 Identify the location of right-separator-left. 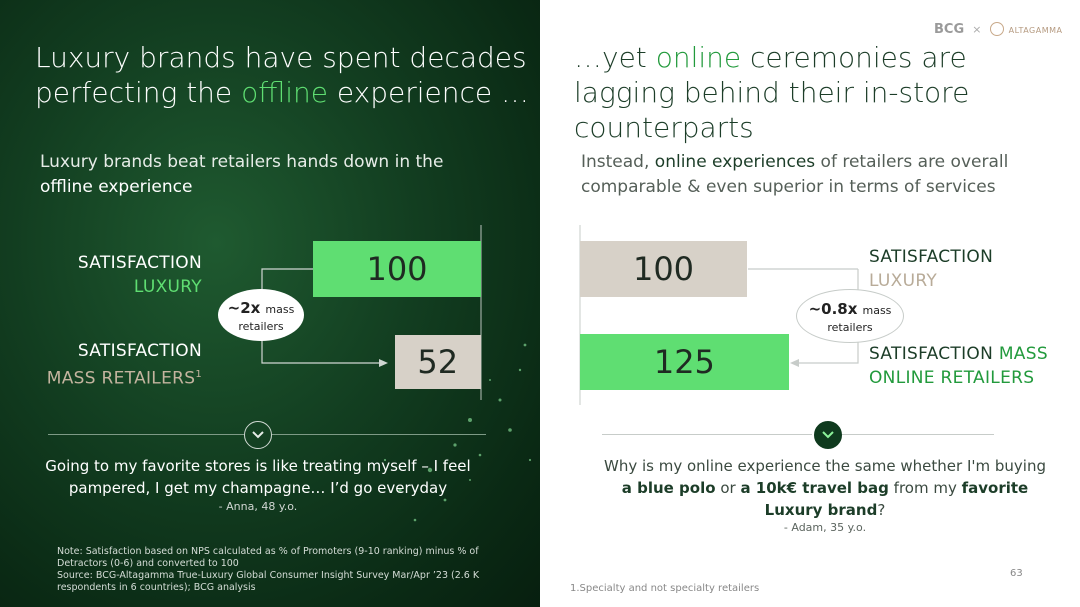
(707, 434).